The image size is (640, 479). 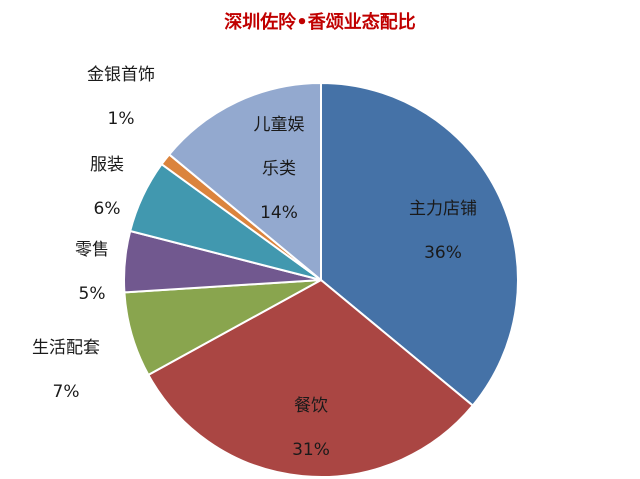 What do you see at coordinates (311, 406) in the screenshot?
I see `pie-label-1-0: 餐饮` at bounding box center [311, 406].